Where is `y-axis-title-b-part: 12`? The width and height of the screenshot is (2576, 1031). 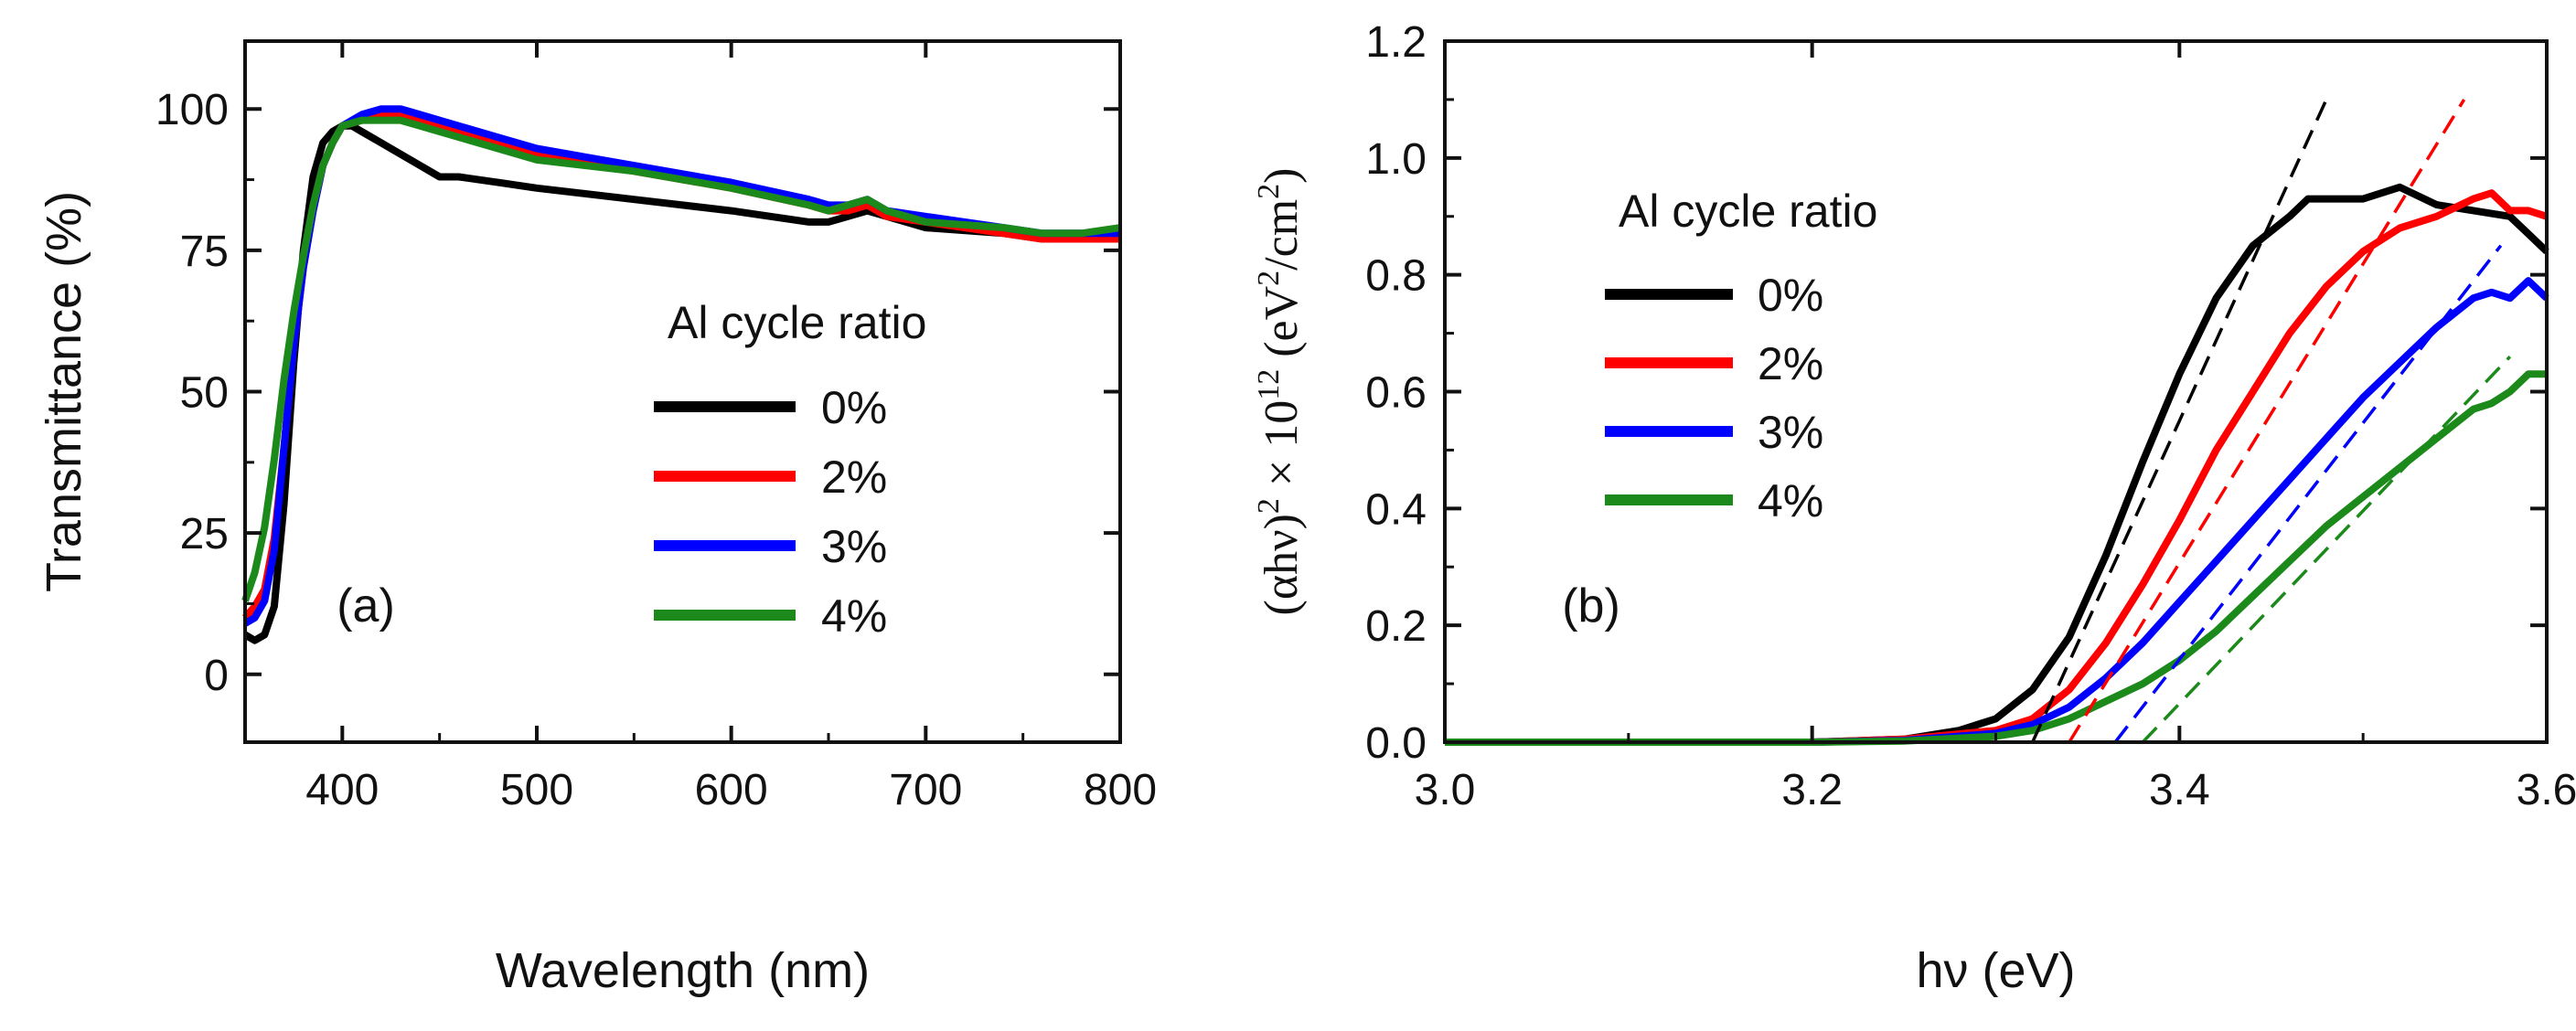 y-axis-title-b-part: 12 is located at coordinates (1269, 384).